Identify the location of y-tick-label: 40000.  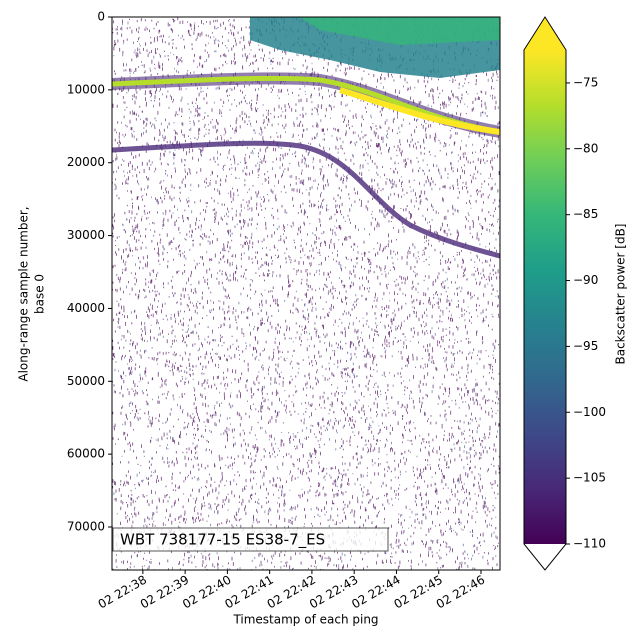
(86, 308).